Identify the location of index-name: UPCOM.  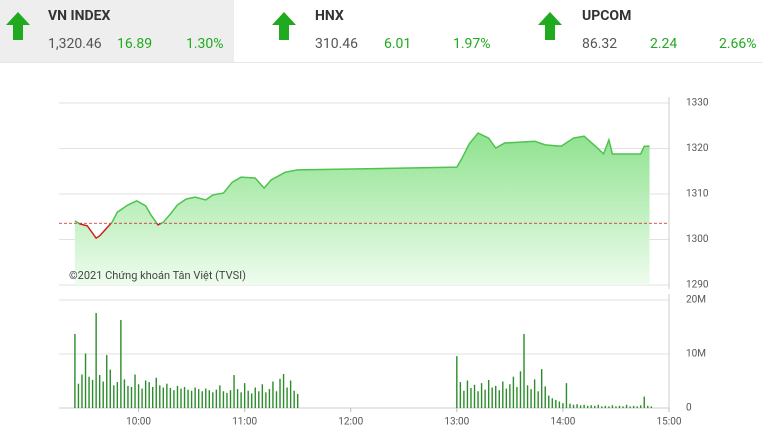
(607, 16).